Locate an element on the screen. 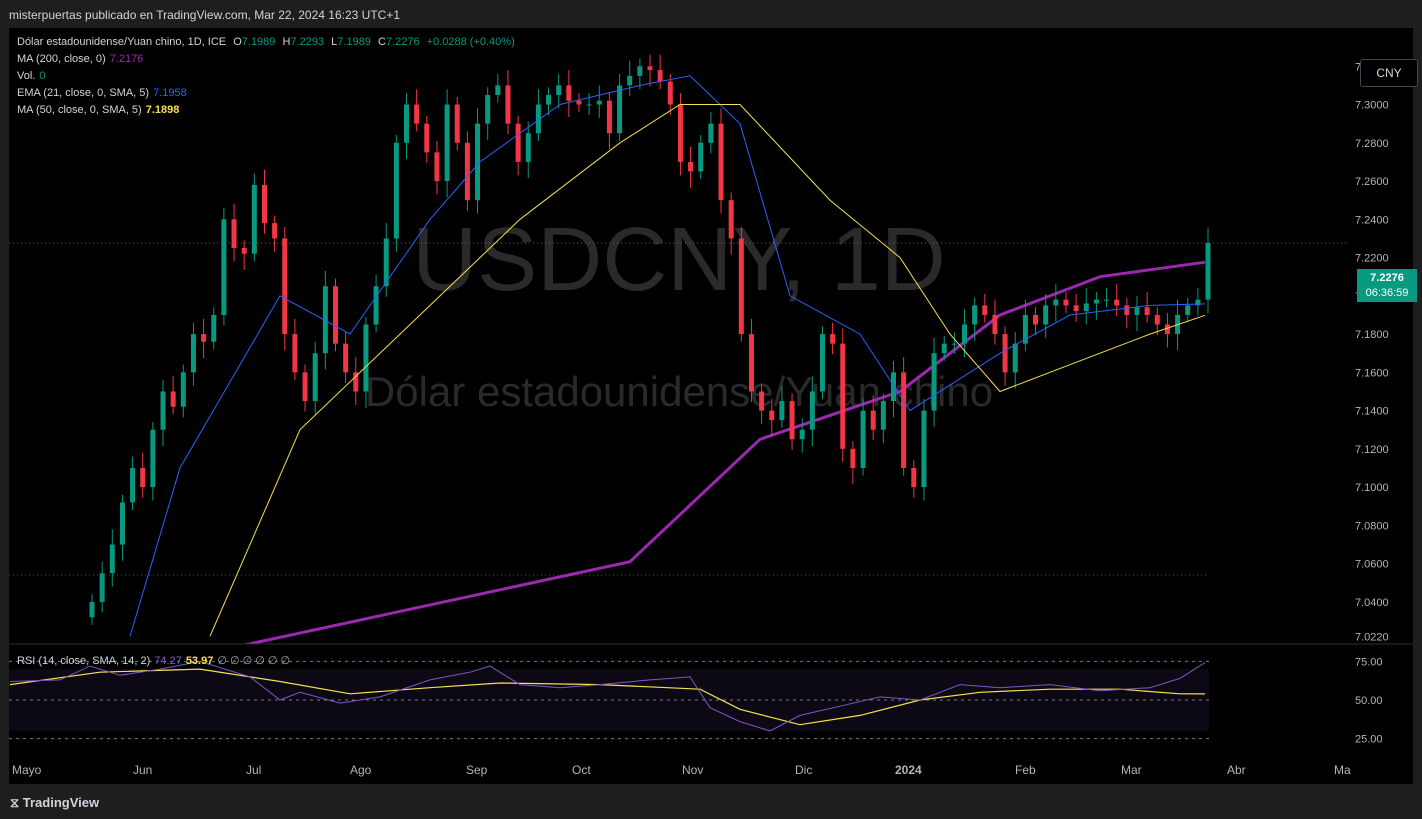 The height and width of the screenshot is (819, 1422). legend-ema21-label: EMA (21, close, 0, SMA, 5) is located at coordinates (83, 93).